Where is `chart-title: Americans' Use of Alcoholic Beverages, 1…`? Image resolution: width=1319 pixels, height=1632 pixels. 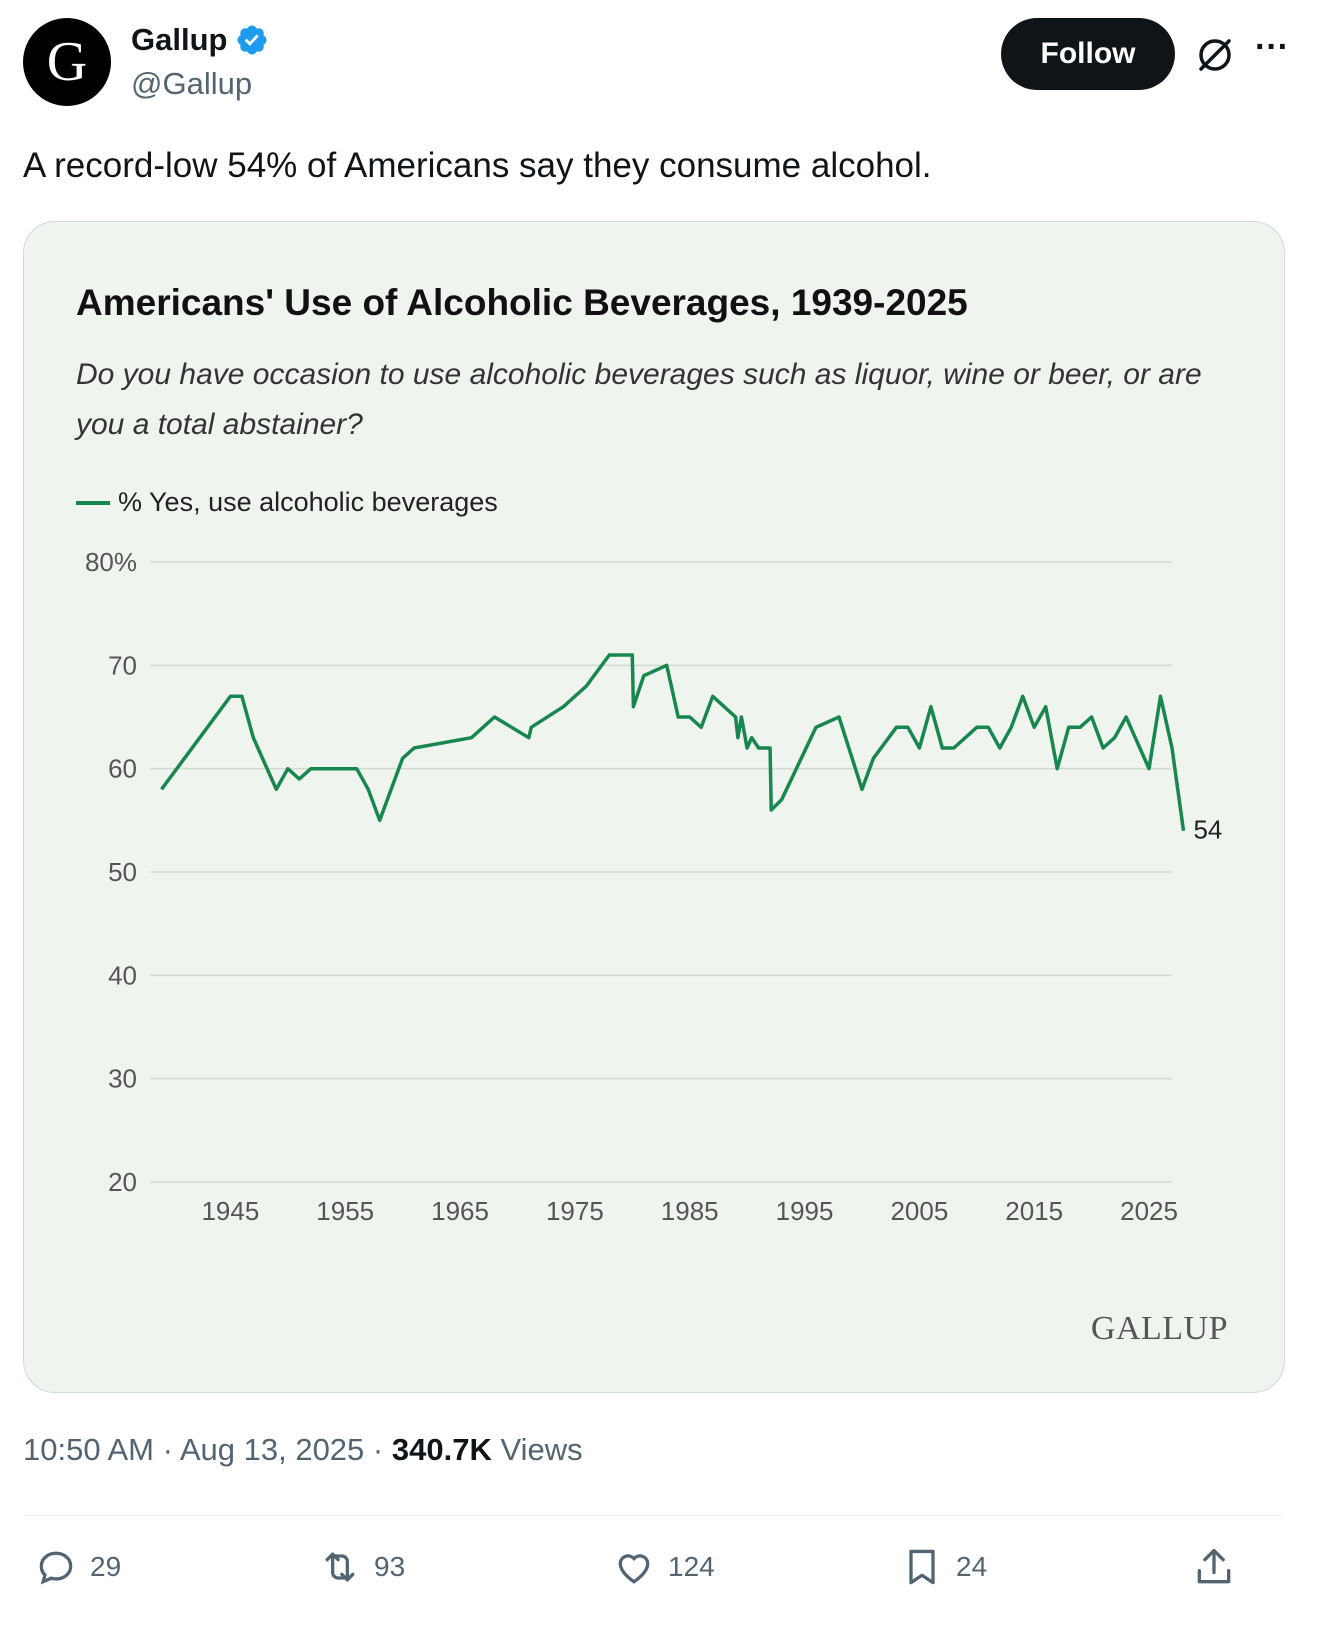 chart-title: Americans' Use of Alcoholic Beverages, 1… is located at coordinates (522, 302).